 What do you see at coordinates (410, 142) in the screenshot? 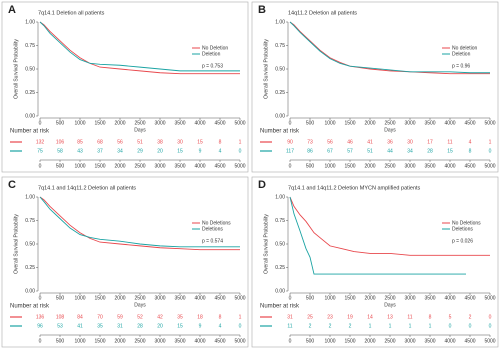
I see `risk-count: 30` at bounding box center [410, 142].